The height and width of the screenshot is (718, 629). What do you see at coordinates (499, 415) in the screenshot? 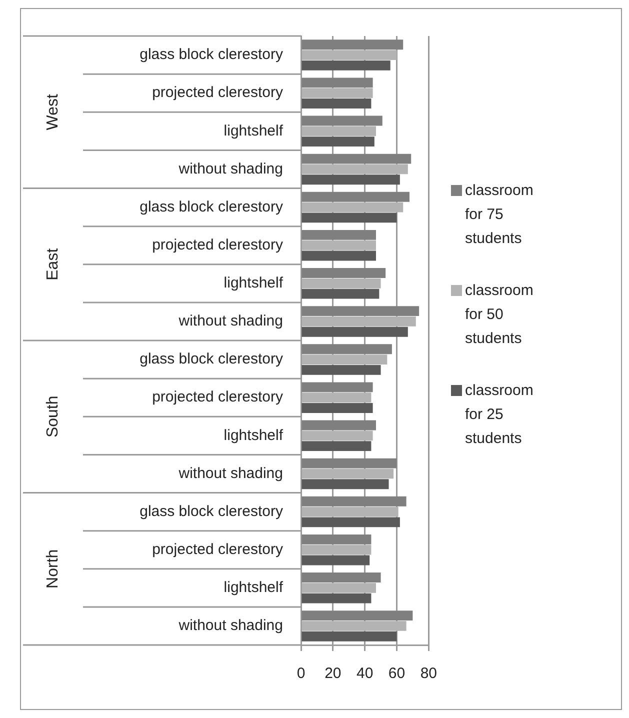
I see `legend-label: classroom for 25 students` at bounding box center [499, 415].